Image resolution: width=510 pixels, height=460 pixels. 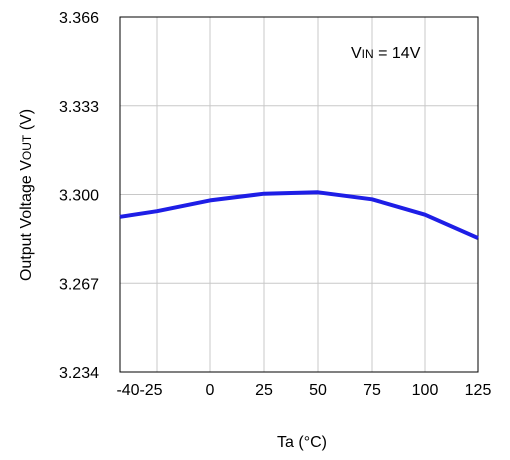 I want to click on series-layer, so click(x=299, y=215).